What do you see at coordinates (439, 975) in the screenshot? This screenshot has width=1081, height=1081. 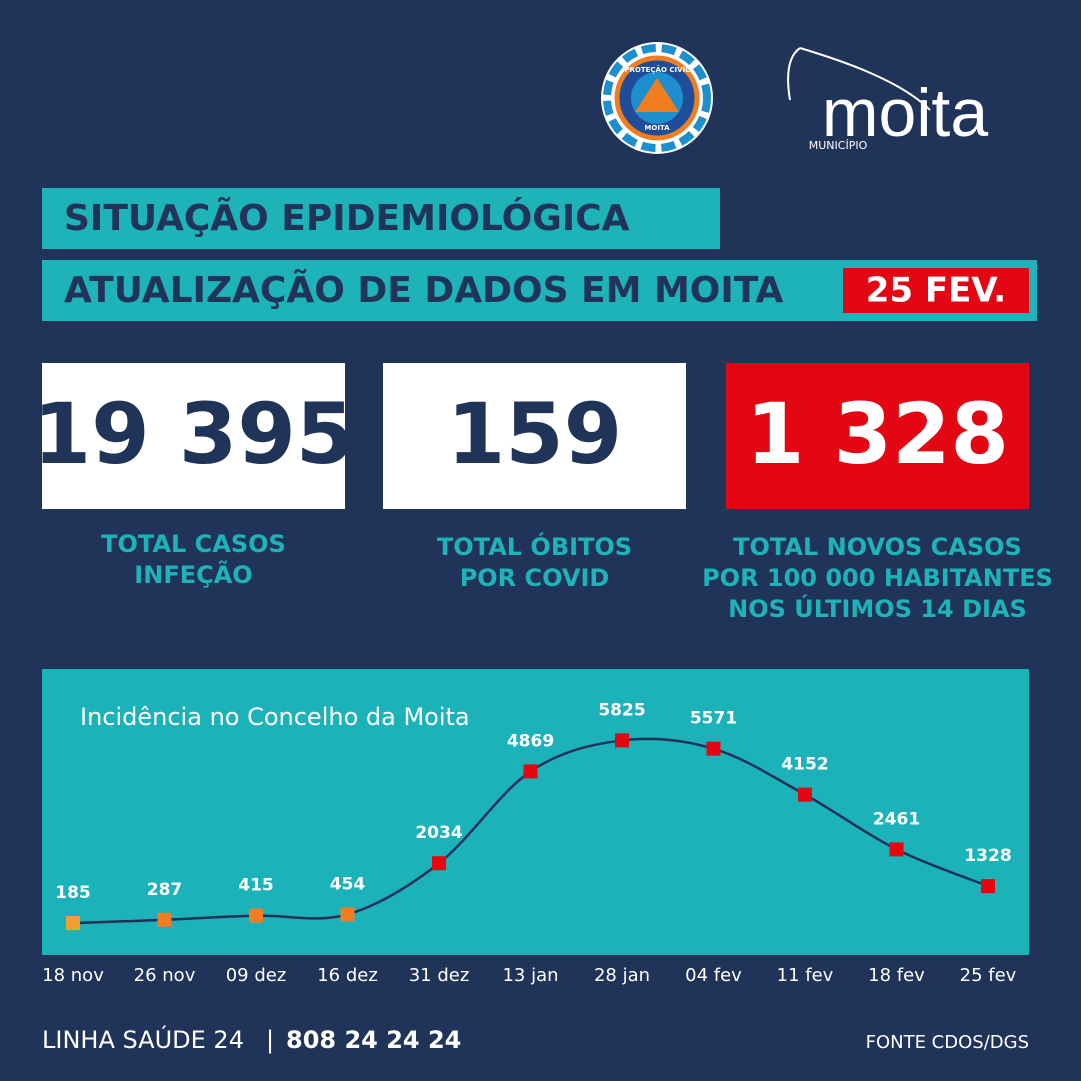 I see `x-tick-label: 31 dez` at bounding box center [439, 975].